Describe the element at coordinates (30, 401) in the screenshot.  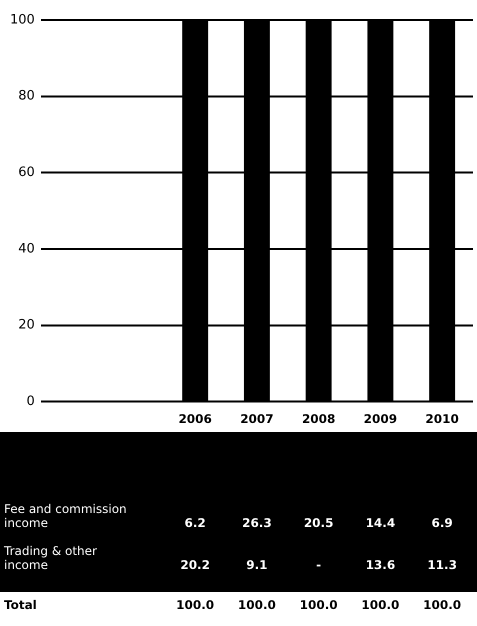
I see `y-tick-label: 0` at that location.